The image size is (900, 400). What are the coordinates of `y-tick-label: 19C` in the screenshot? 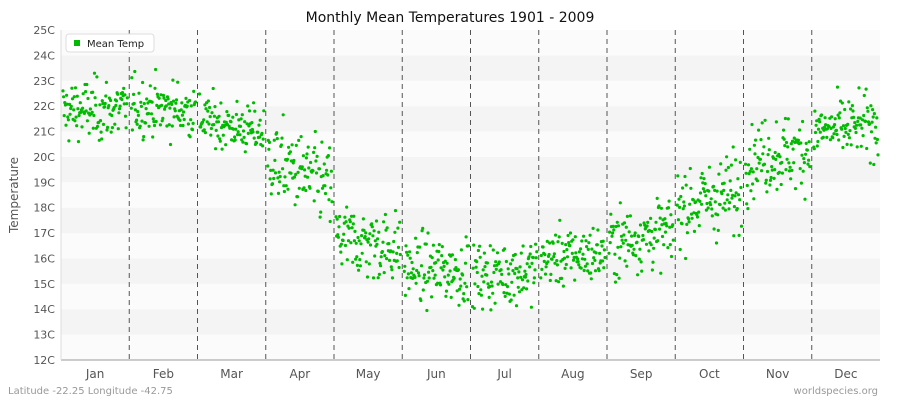 It's located at (44, 182).